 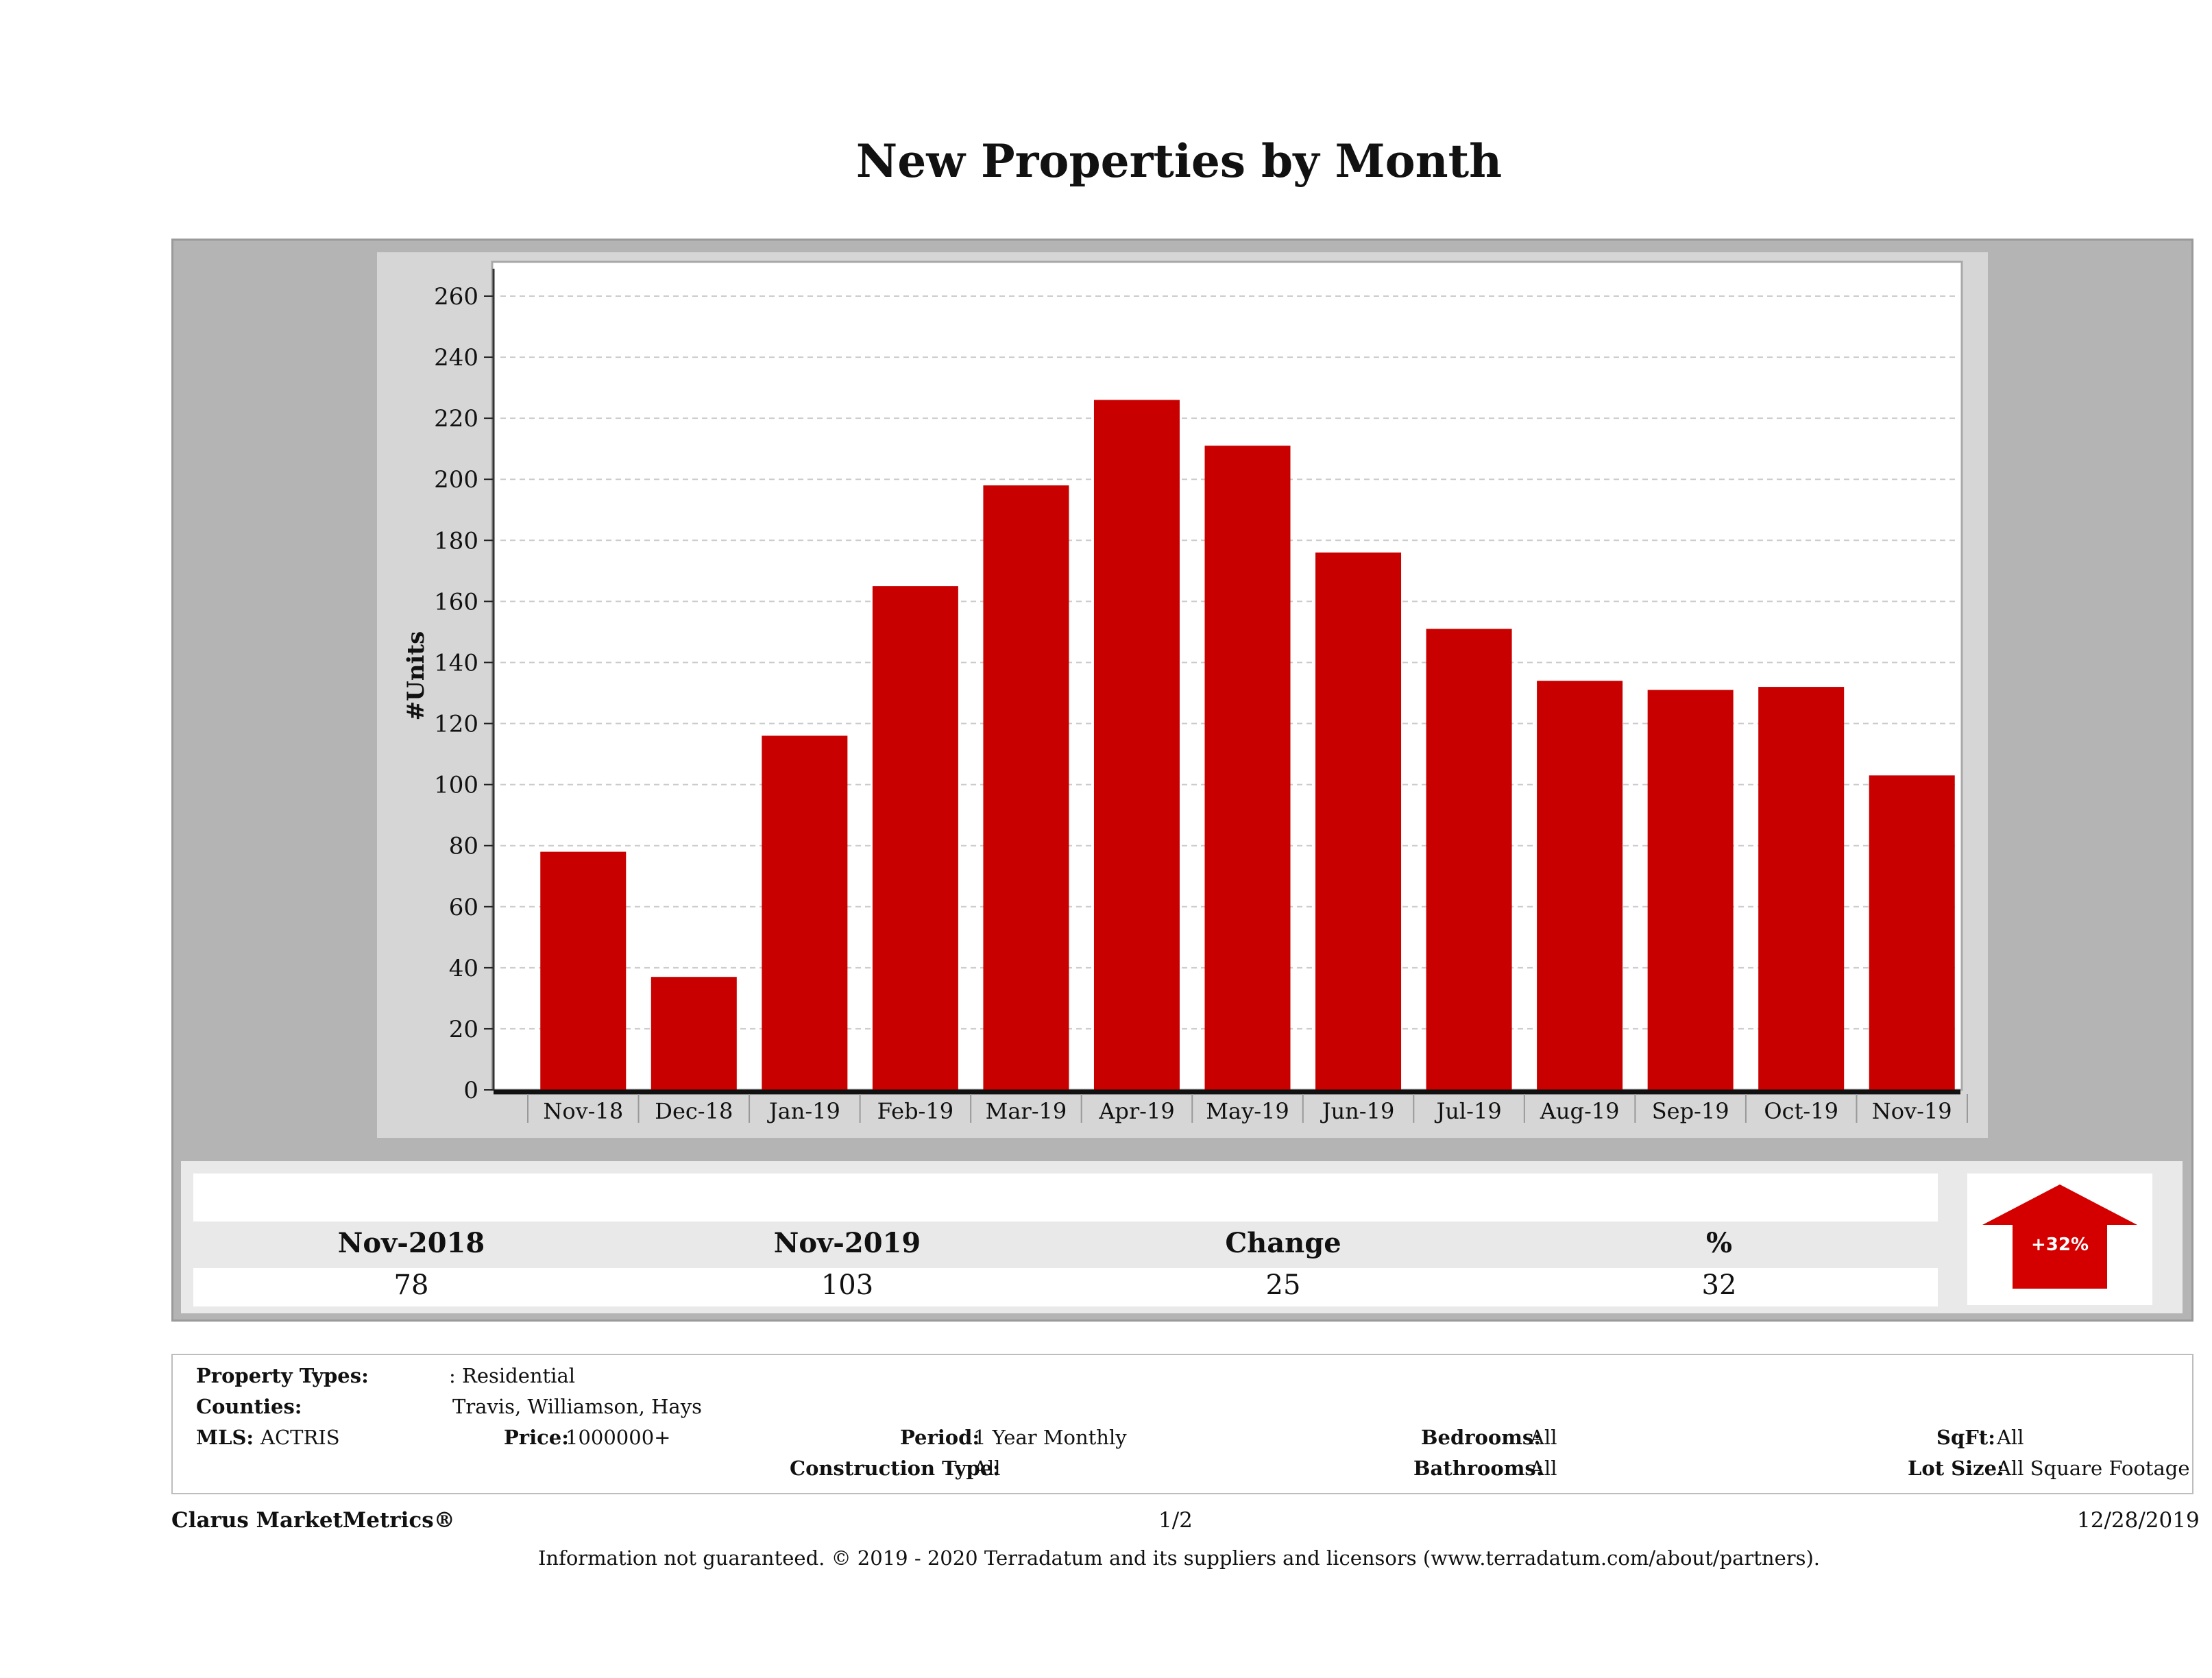 What do you see at coordinates (411, 1285) in the screenshot?
I see `summary-value-prev: 78` at bounding box center [411, 1285].